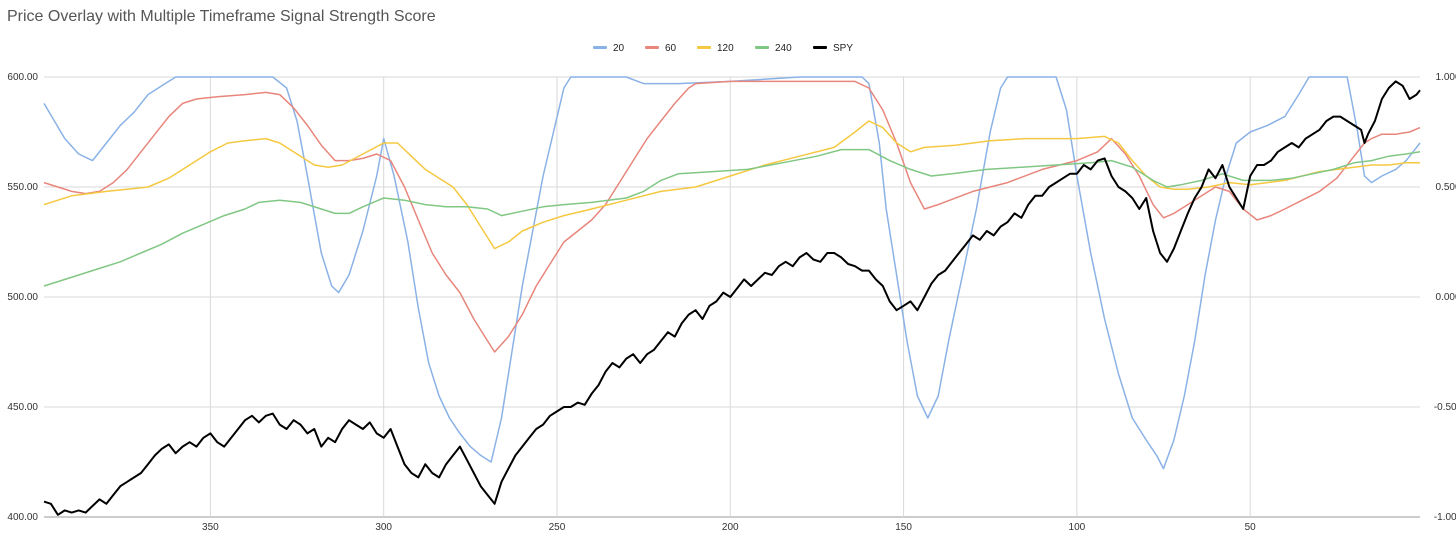 The width and height of the screenshot is (1456, 535). I want to click on legend-label-spy: SPY, so click(843, 48).